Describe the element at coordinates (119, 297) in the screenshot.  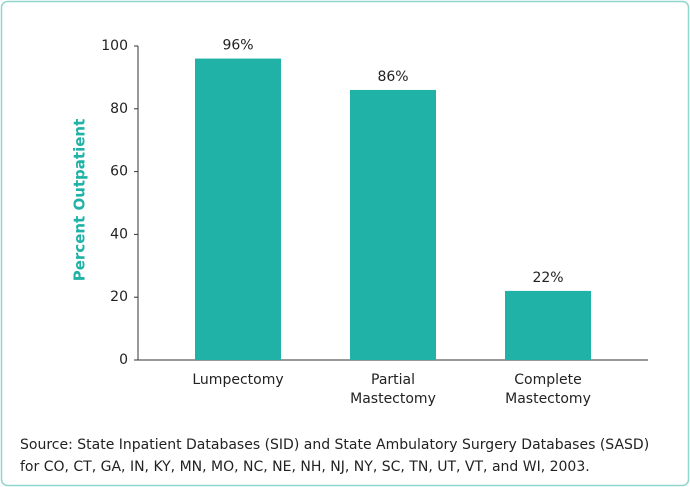
I see `y-tick-label: 20` at that location.